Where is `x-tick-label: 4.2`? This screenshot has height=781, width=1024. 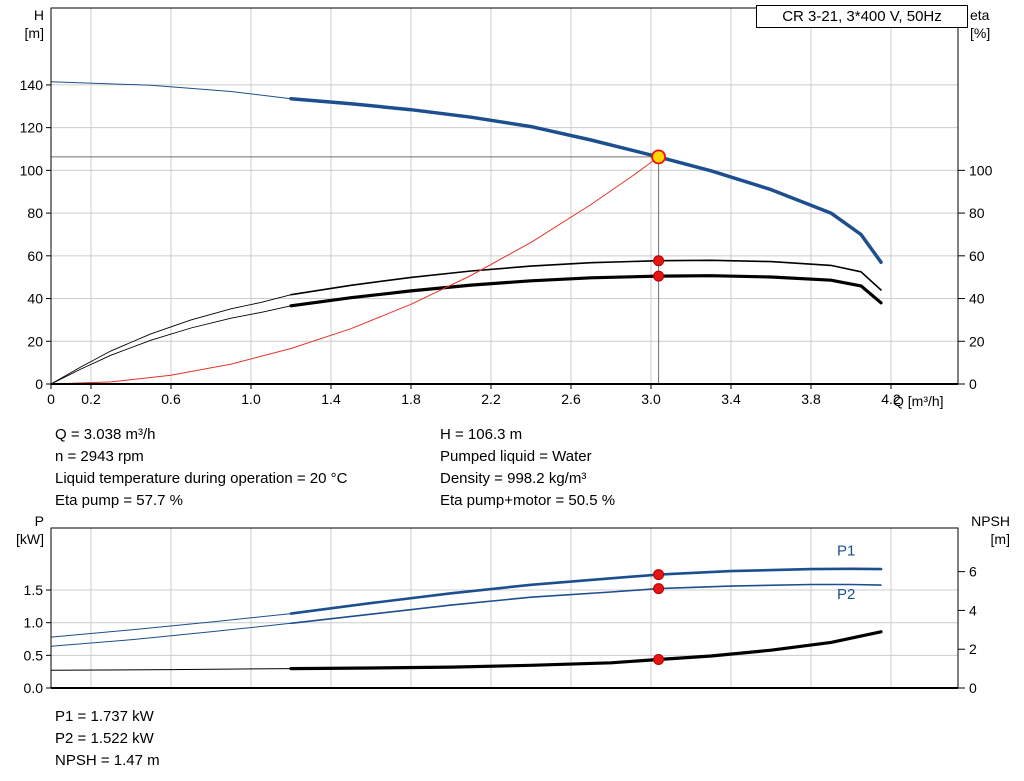
x-tick-label: 4.2 is located at coordinates (891, 399).